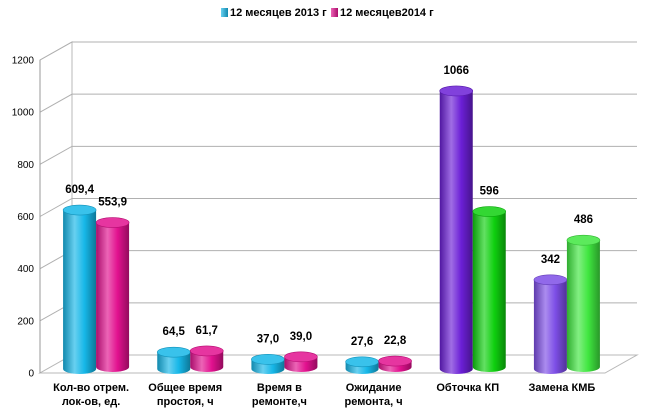 The image size is (655, 420). I want to click on legend-label: 12 месяцев2014 г, so click(387, 13).